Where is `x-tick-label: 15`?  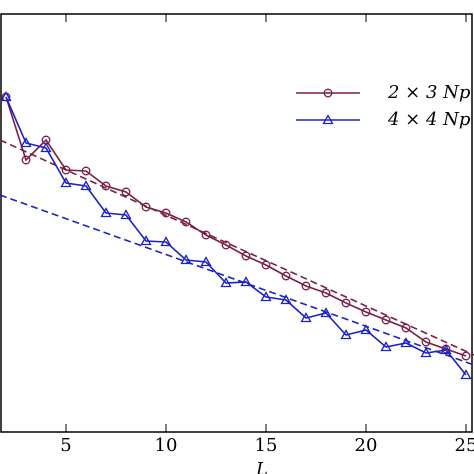 x-tick-label: 15 is located at coordinates (266, 445).